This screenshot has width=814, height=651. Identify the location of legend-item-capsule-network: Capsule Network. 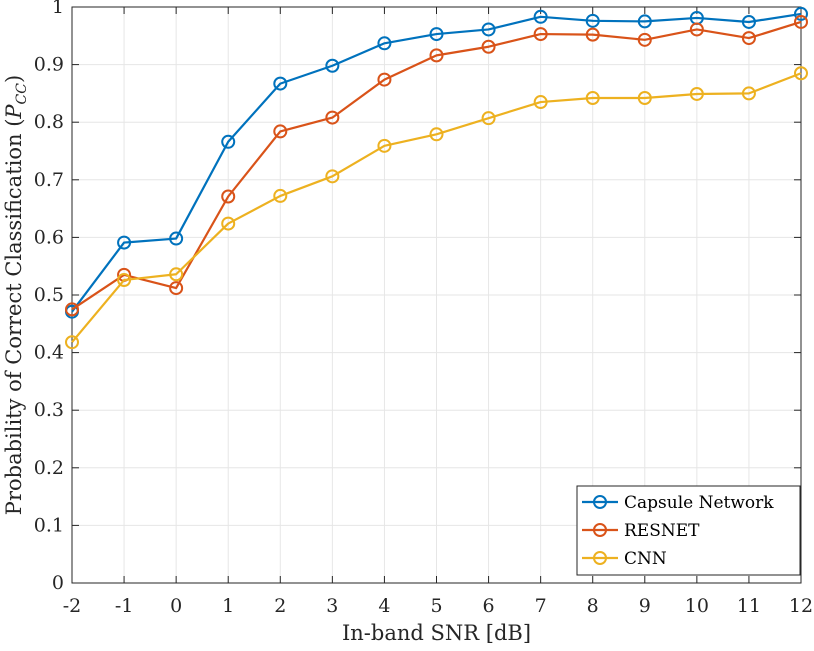
(678, 503).